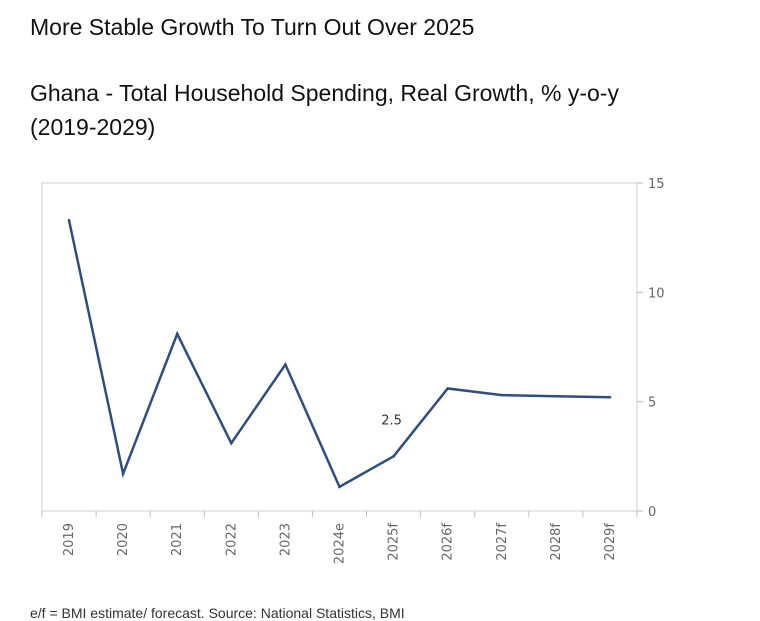 This screenshot has width=760, height=621. I want to click on x-tick-label: 2022, so click(231, 539).